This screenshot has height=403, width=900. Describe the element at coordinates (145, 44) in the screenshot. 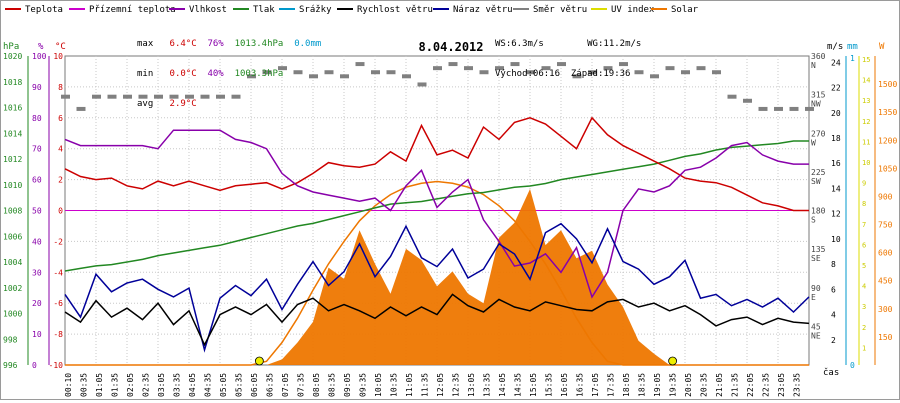

I see `max-label: max` at that location.